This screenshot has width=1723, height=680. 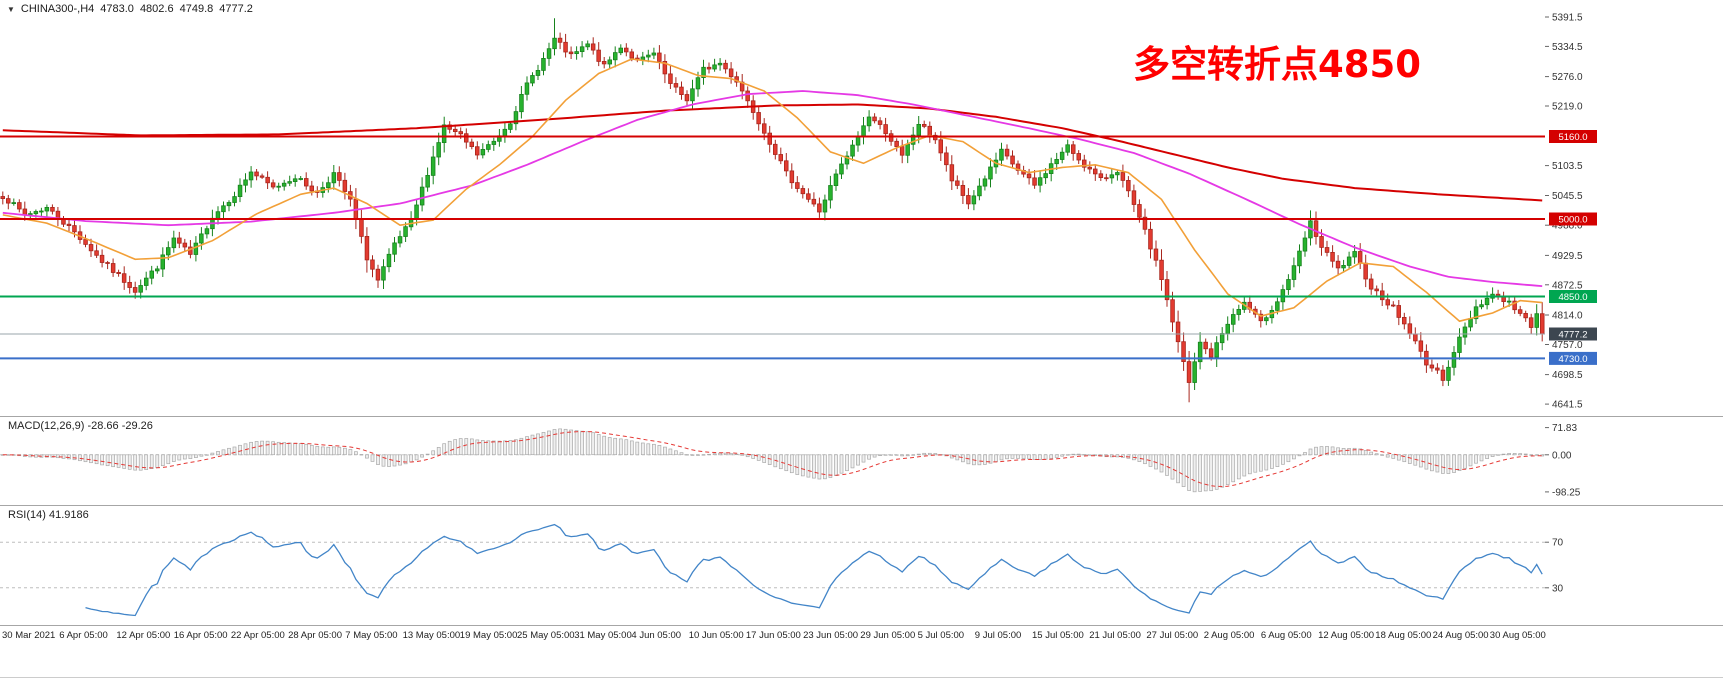 What do you see at coordinates (236, 9) in the screenshot?
I see `bar-close-value: 4777.2` at bounding box center [236, 9].